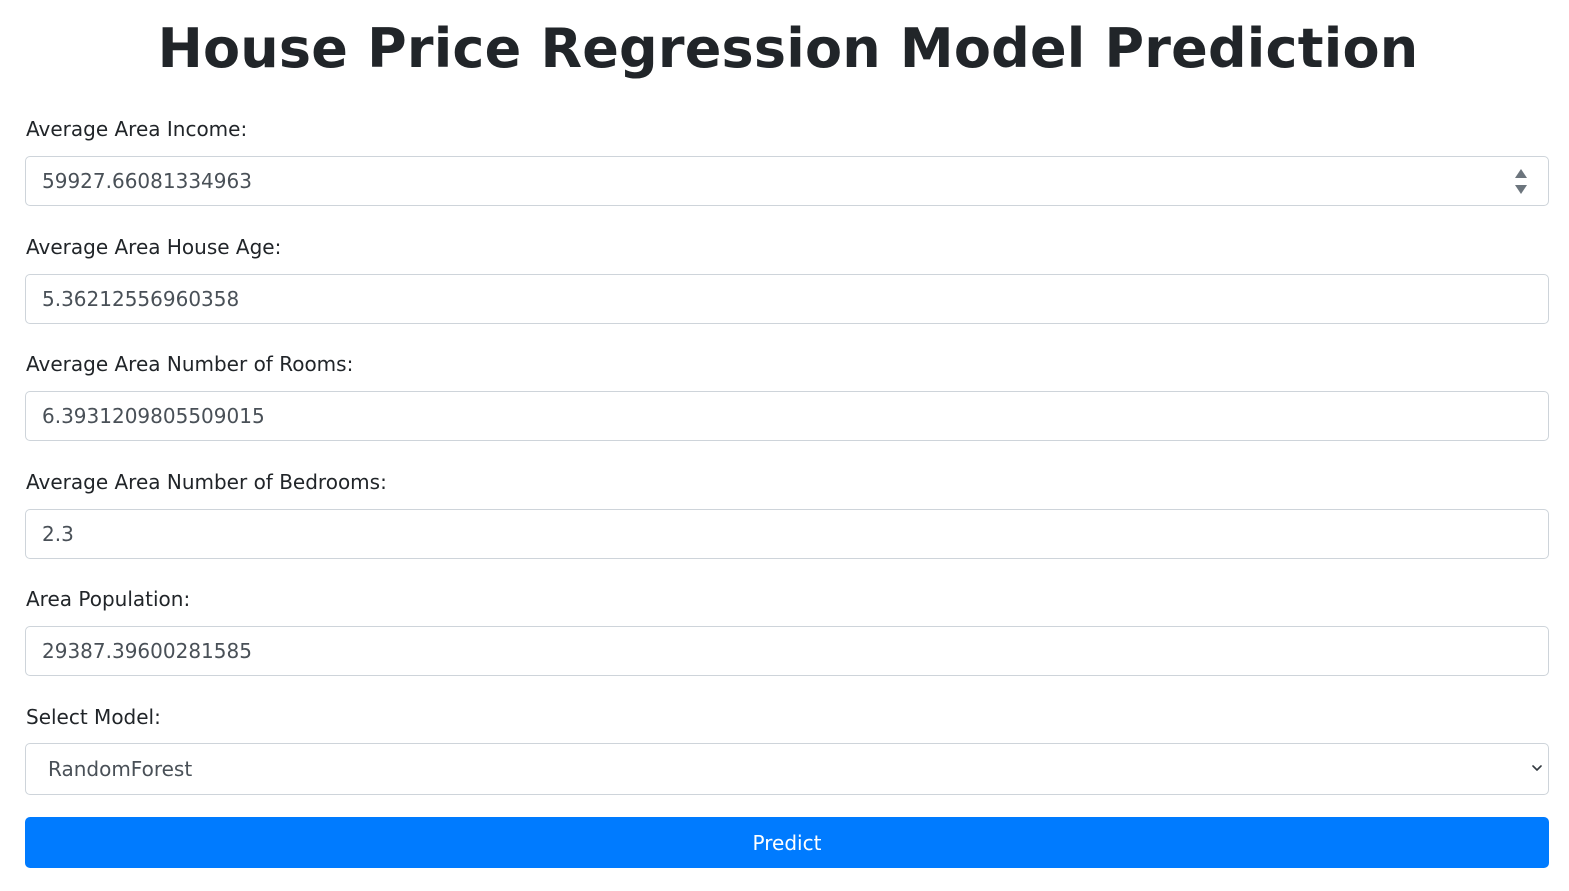 The image size is (1569, 891). Describe the element at coordinates (147, 181) in the screenshot. I see `income-value: 59927.66081334963` at that location.